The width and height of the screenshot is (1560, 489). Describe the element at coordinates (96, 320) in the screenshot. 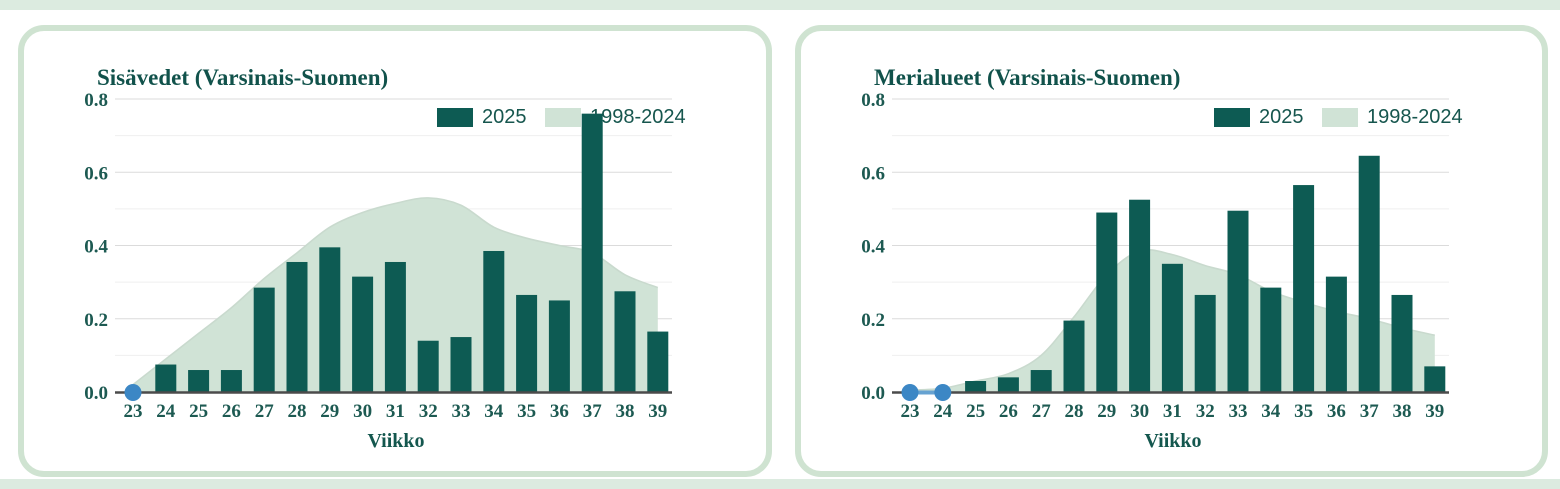

I see `y-tick-label: 0.2` at that location.